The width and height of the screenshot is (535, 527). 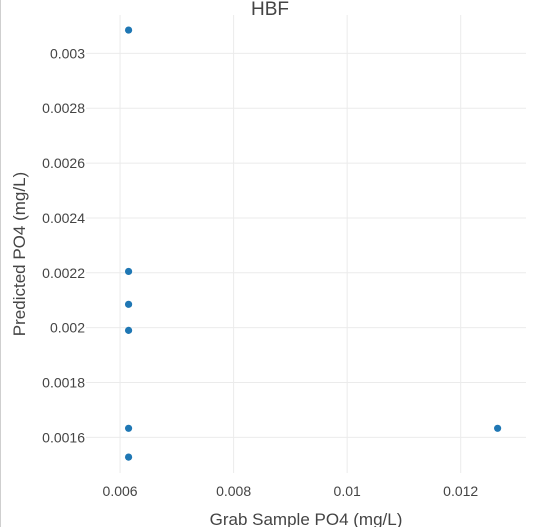 I want to click on chart-title: HBF, so click(x=270, y=10).